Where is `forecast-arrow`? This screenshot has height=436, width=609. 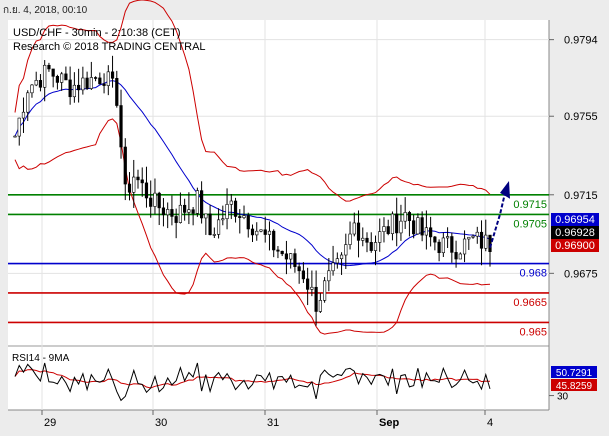
forecast-arrow is located at coordinates (499, 214).